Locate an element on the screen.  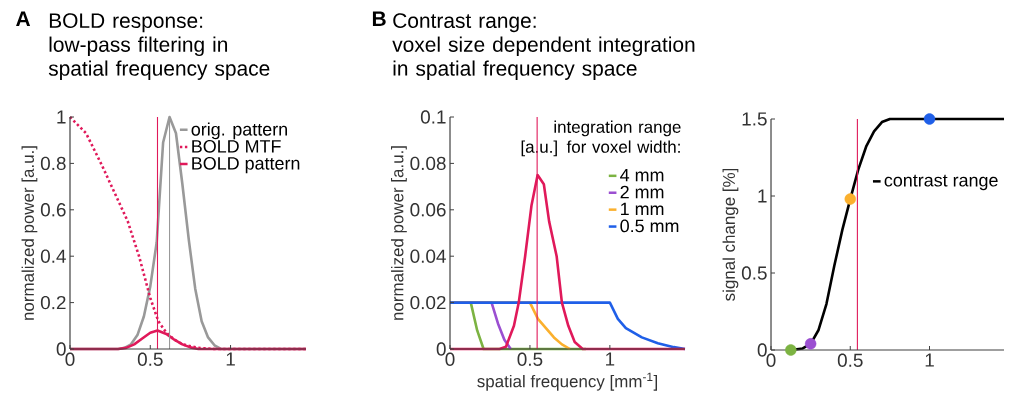
y-axis-title: signal change [%] is located at coordinates (730, 234).